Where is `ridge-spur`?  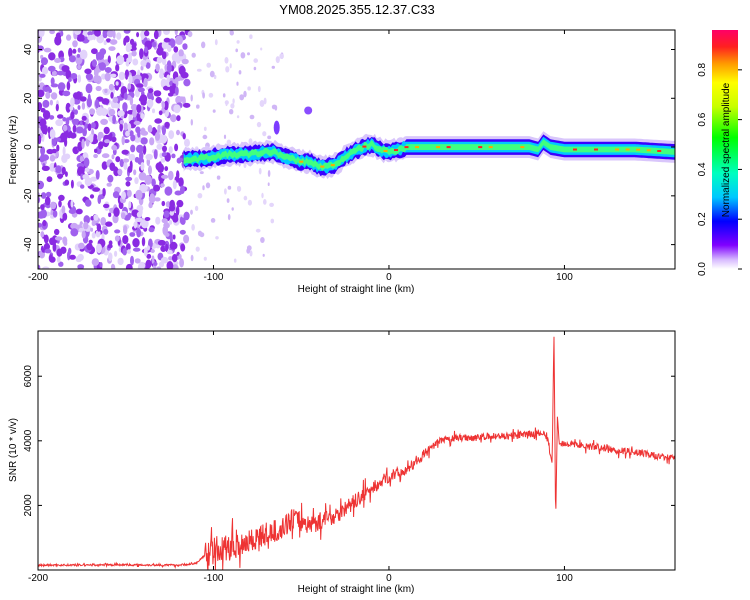
ridge-spur is located at coordinates (276, 127).